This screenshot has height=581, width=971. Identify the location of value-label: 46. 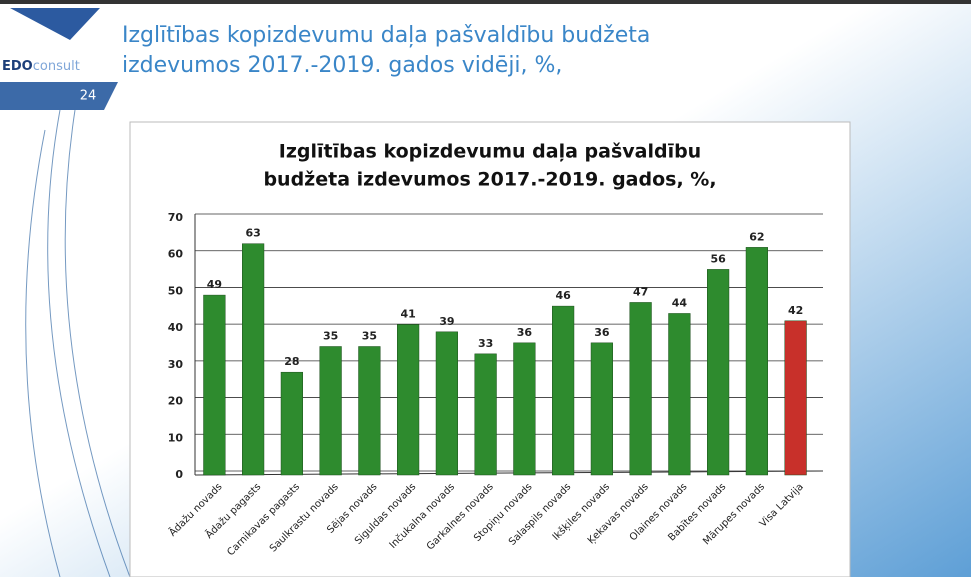
(563, 295).